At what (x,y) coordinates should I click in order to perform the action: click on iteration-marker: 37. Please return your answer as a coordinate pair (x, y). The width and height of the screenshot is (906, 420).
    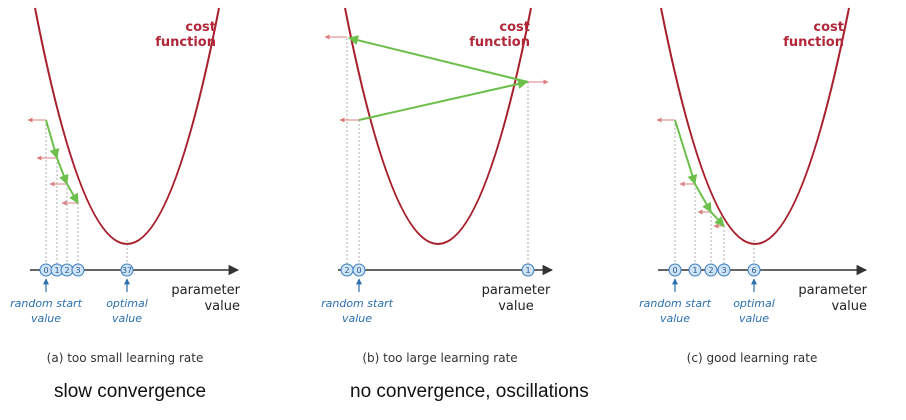
    Looking at the image, I should click on (127, 270).